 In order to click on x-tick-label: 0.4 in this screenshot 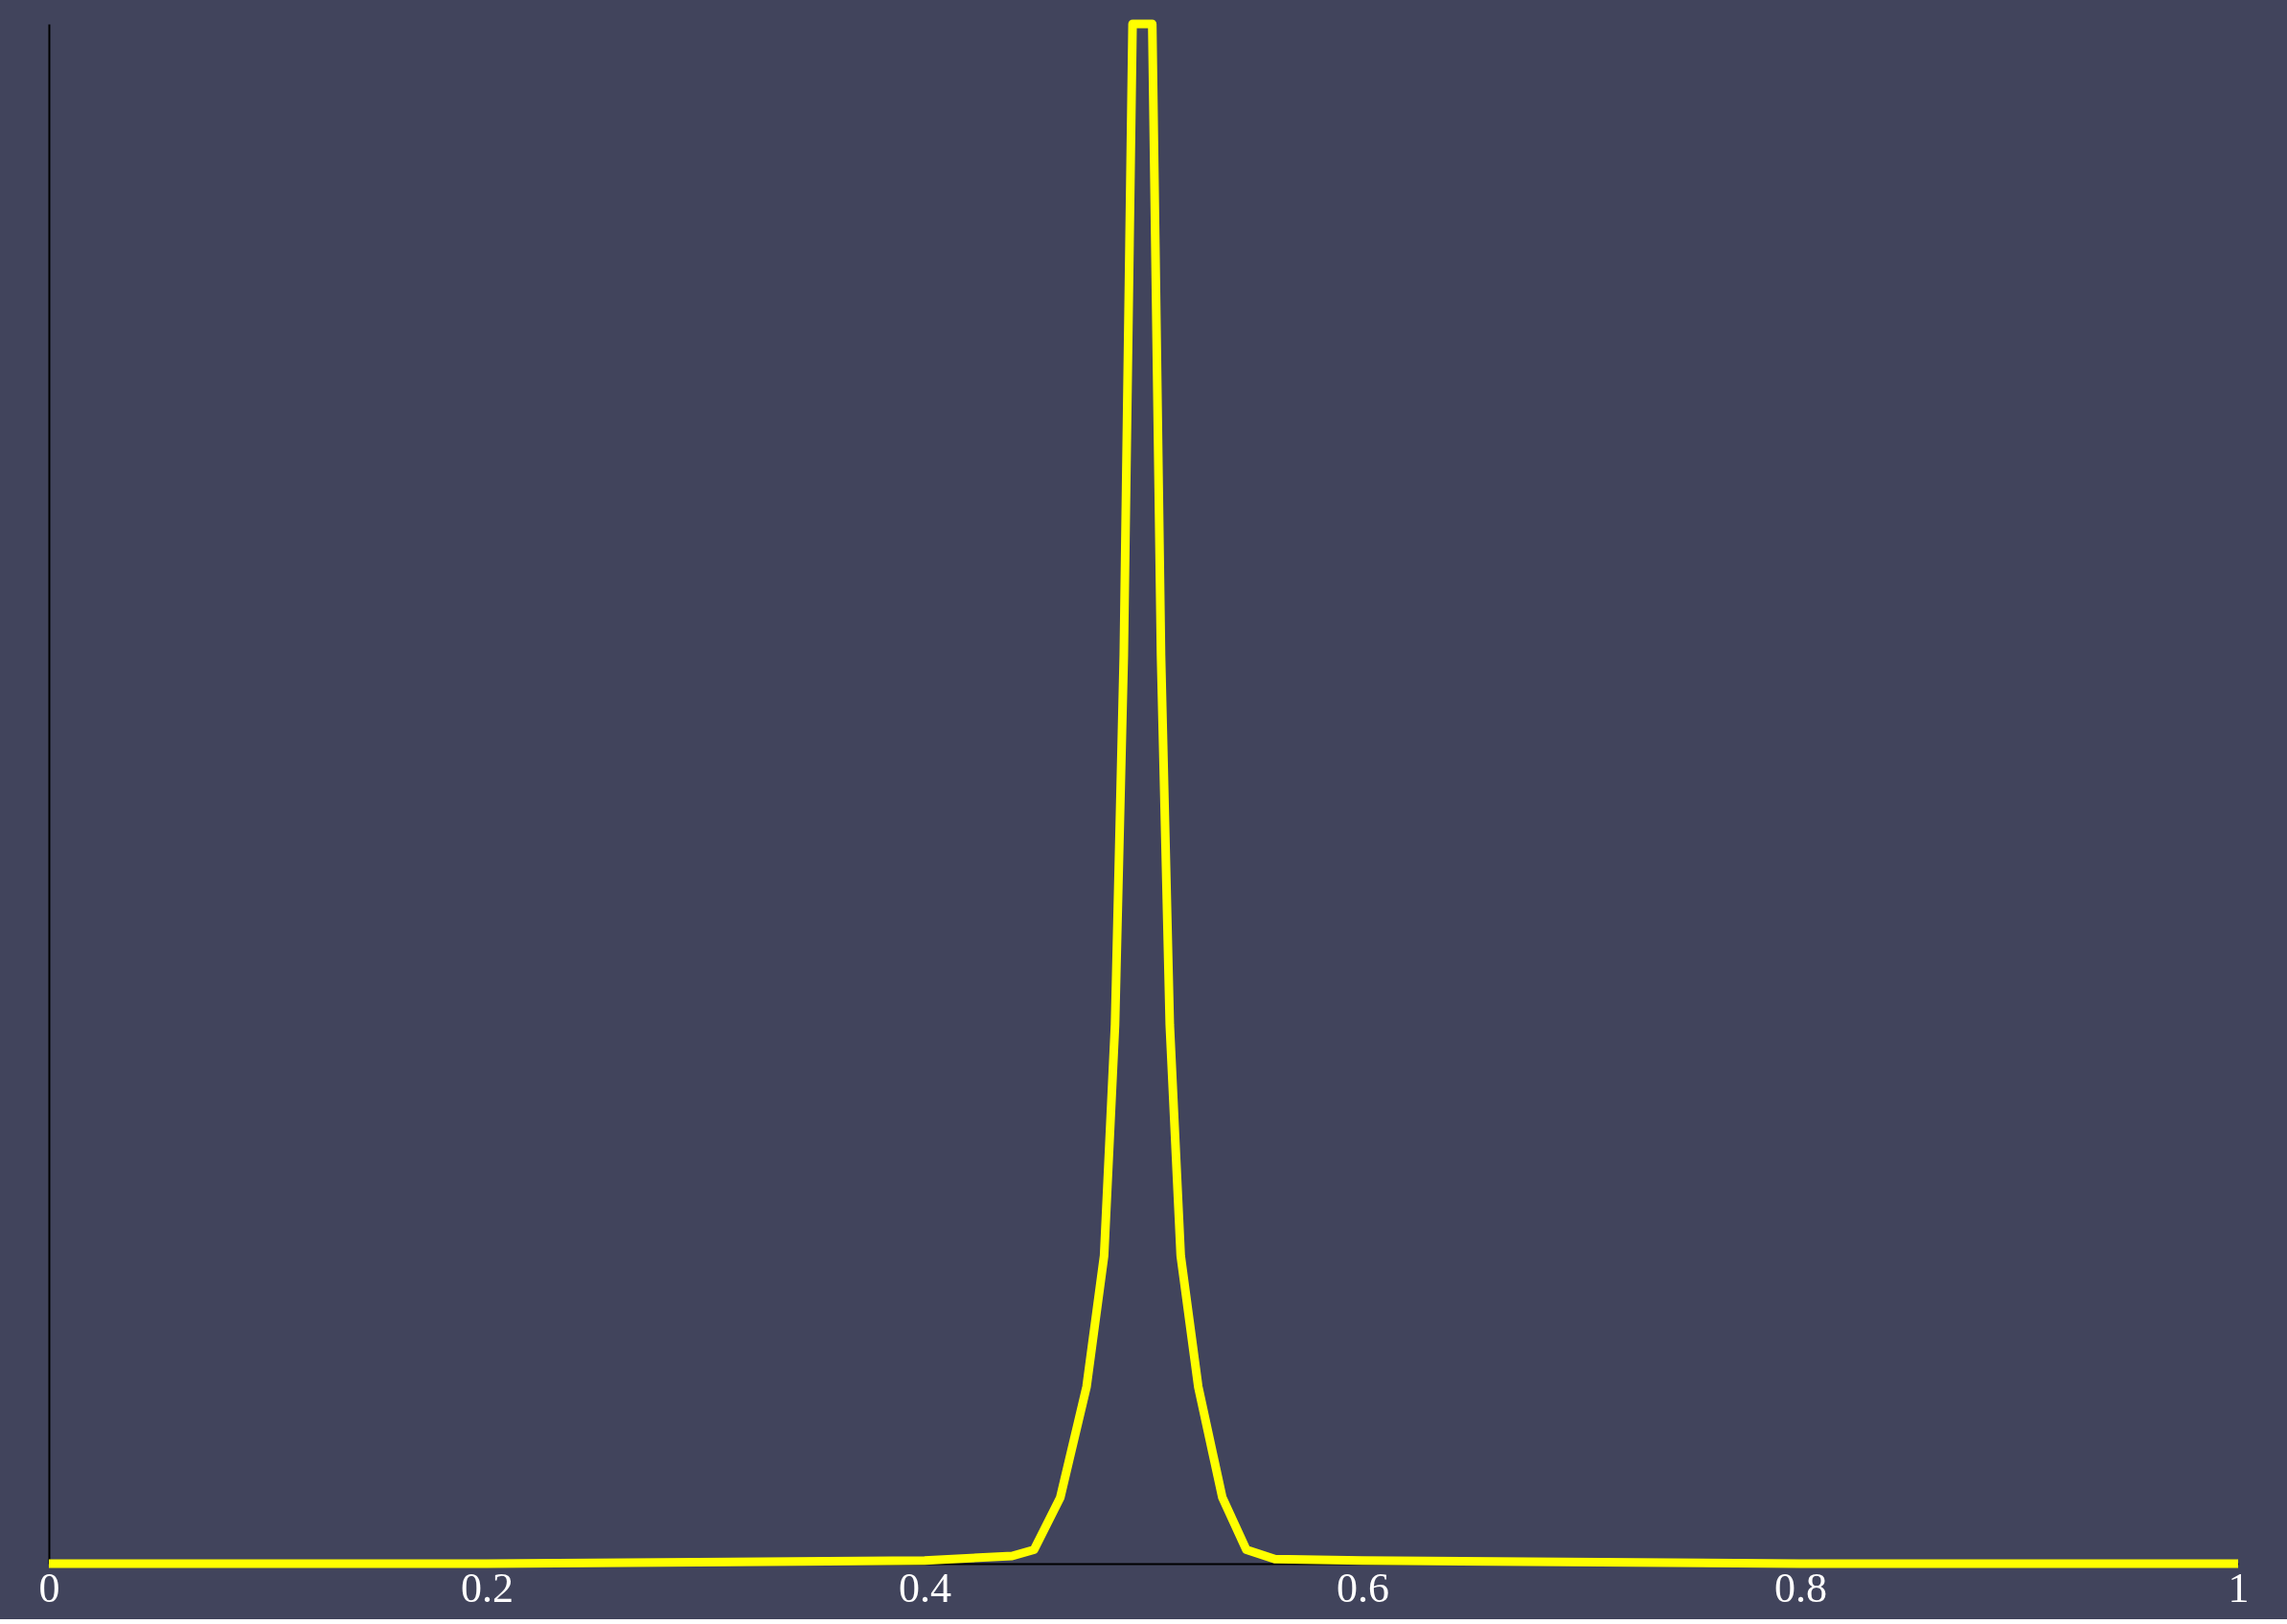, I will do `click(925, 1588)`.